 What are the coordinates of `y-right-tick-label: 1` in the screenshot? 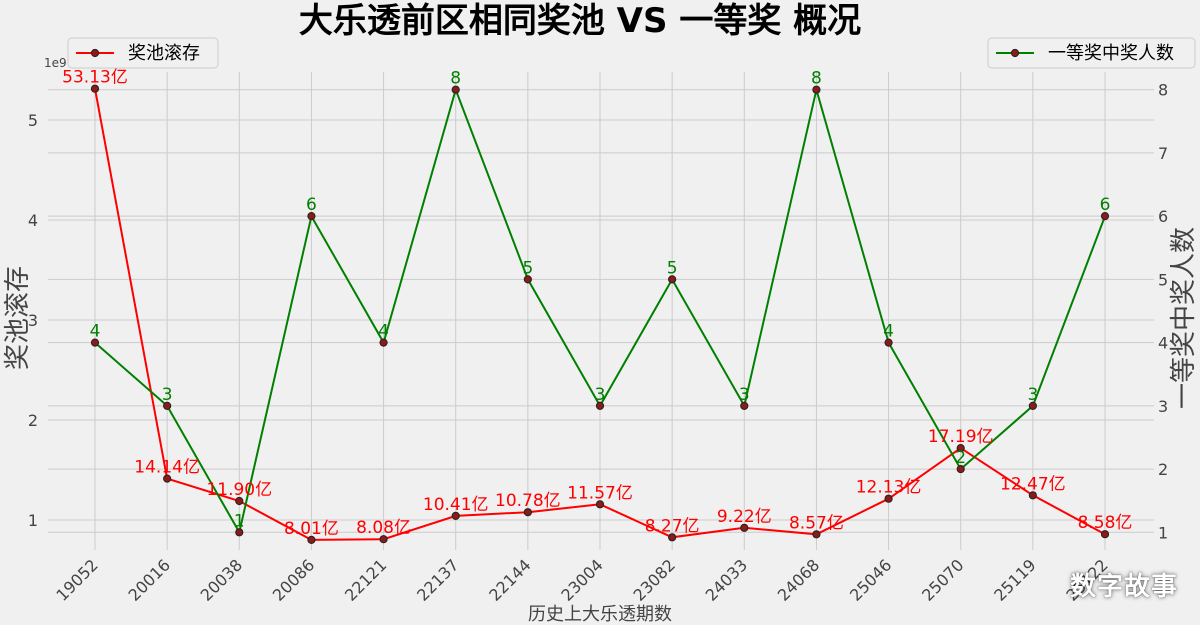 It's located at (1163, 532).